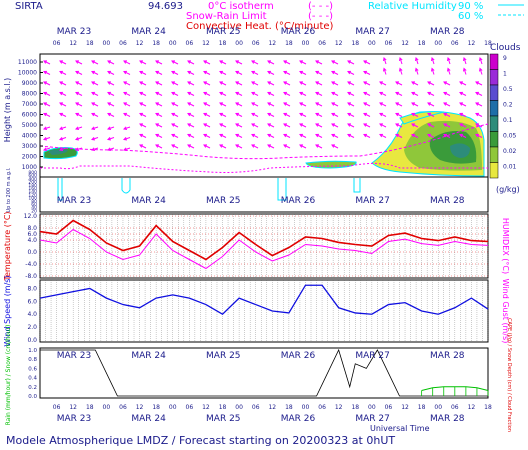  I want to click on cloud-y-tick-label: 7000, so click(29, 104).